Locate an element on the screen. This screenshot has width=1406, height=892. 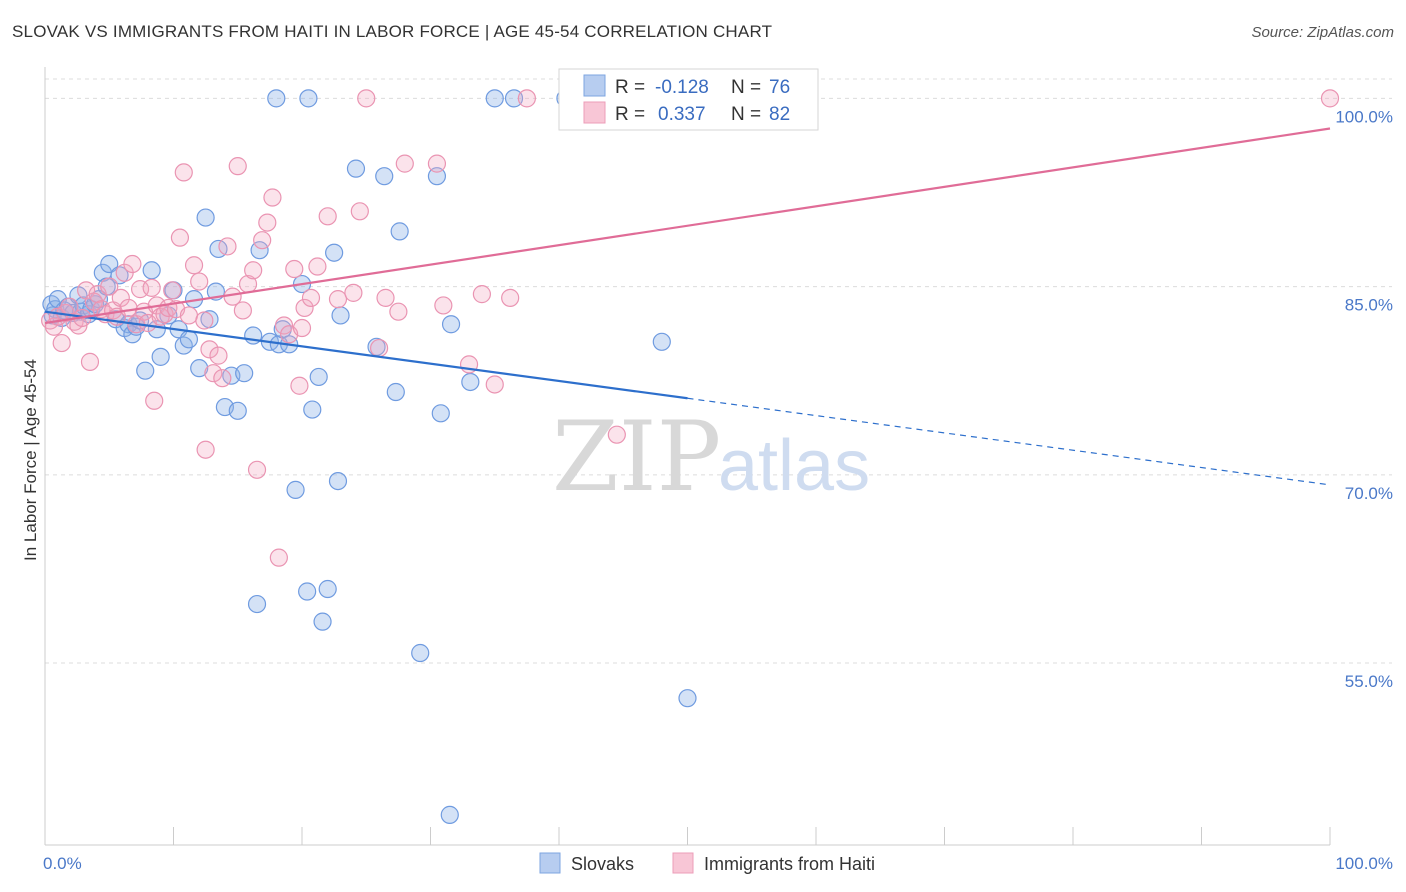
series-legend: Slovaks Immigrants from Haiti is located at coordinates (707, 863).